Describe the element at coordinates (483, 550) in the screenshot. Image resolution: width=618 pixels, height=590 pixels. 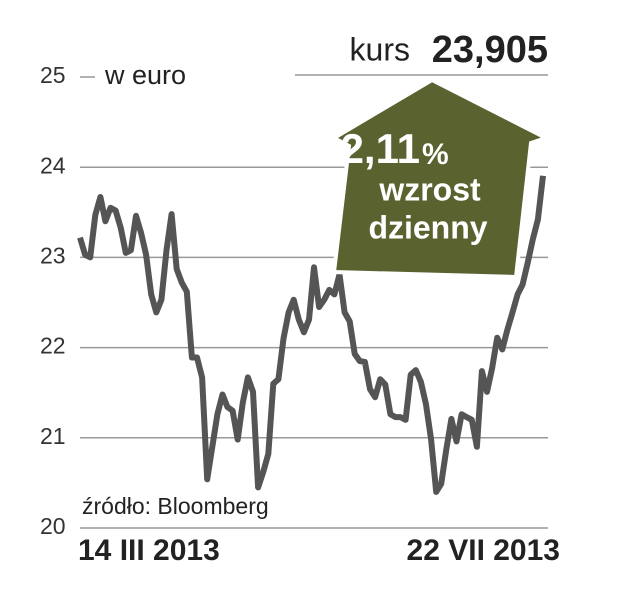
I see `date-label: 22 VII 2013` at that location.